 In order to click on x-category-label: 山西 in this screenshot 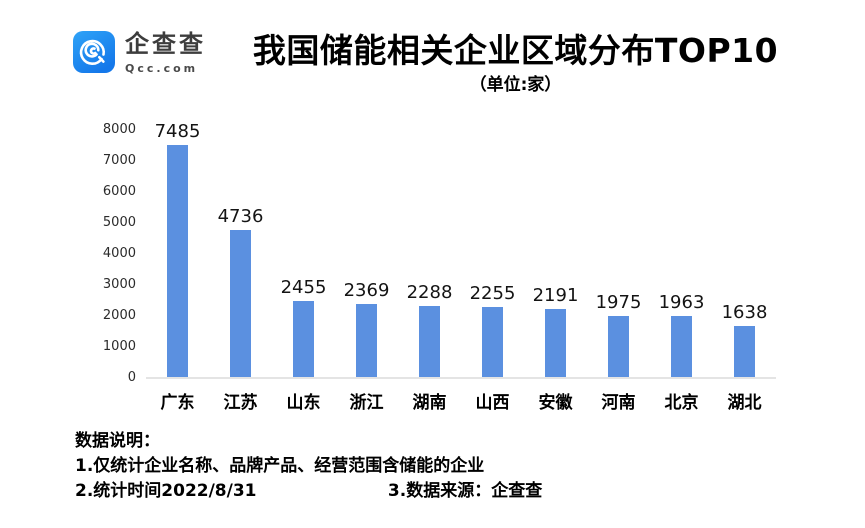, I will do `click(492, 403)`.